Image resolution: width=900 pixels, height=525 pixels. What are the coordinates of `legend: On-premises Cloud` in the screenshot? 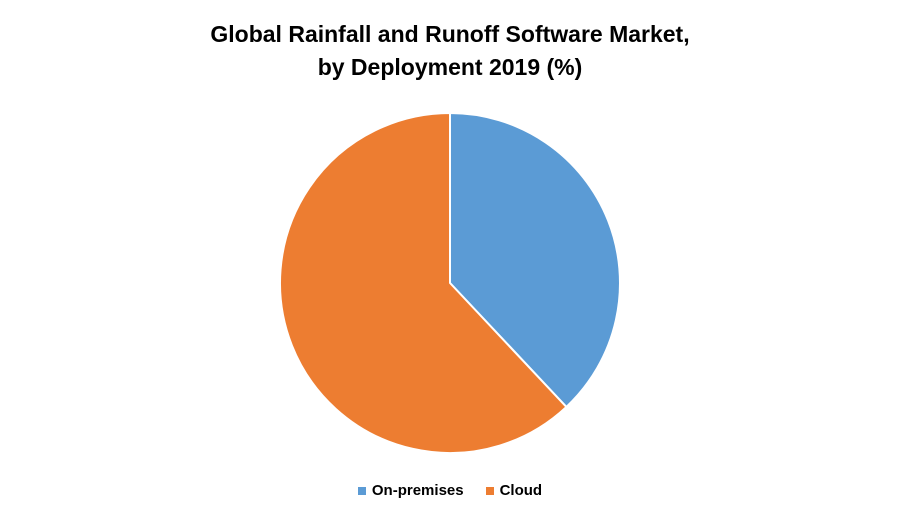 It's located at (450, 490).